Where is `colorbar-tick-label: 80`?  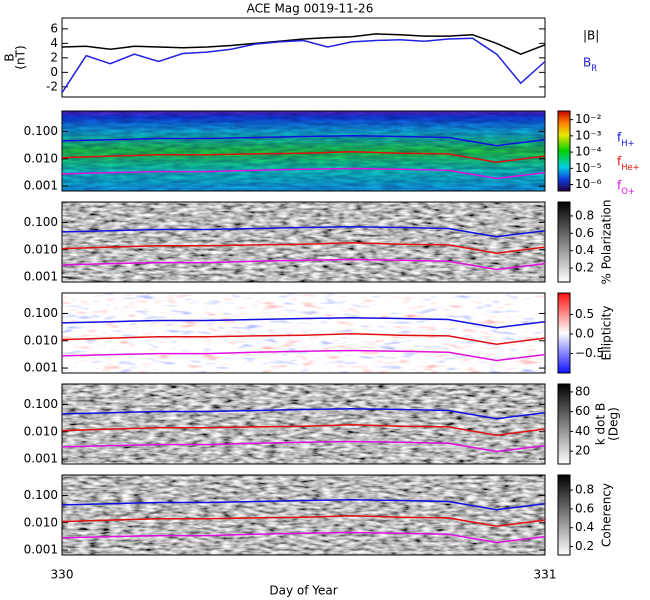
colorbar-tick-label: 80 is located at coordinates (582, 391).